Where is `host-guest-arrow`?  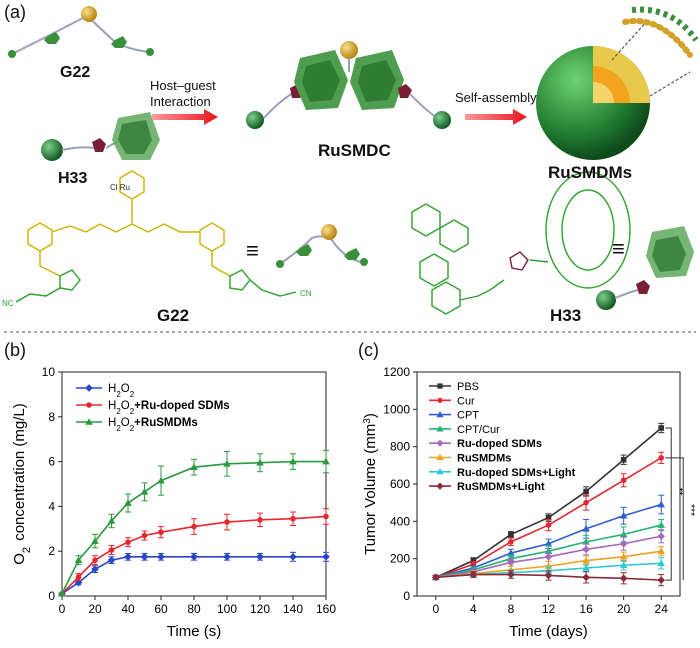
host-guest-arrow is located at coordinates (185, 117).